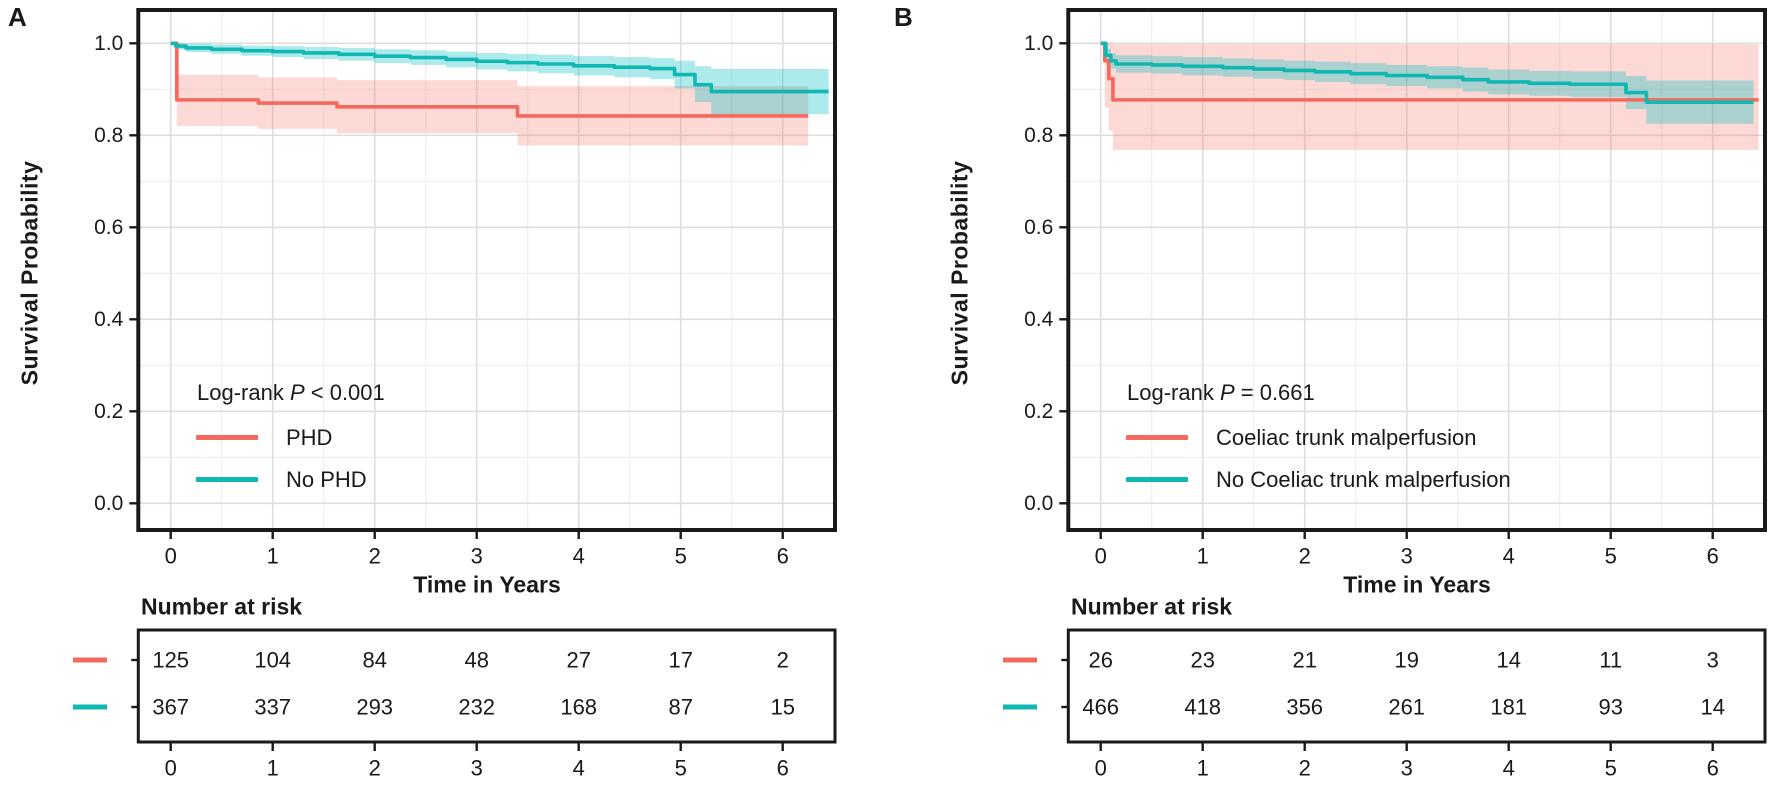 Image resolution: width=1772 pixels, height=793 pixels. What do you see at coordinates (1611, 768) in the screenshot?
I see `panel-b-risk-axis-label: 5` at bounding box center [1611, 768].